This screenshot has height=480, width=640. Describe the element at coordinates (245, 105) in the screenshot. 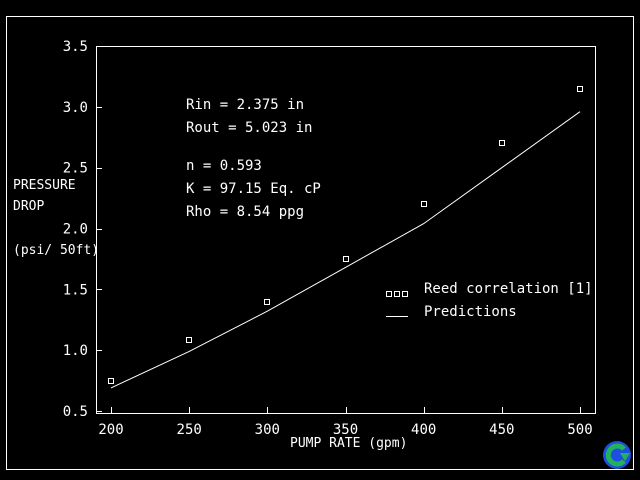

I see `annotation-rin: Rin = 2.375 in` at that location.